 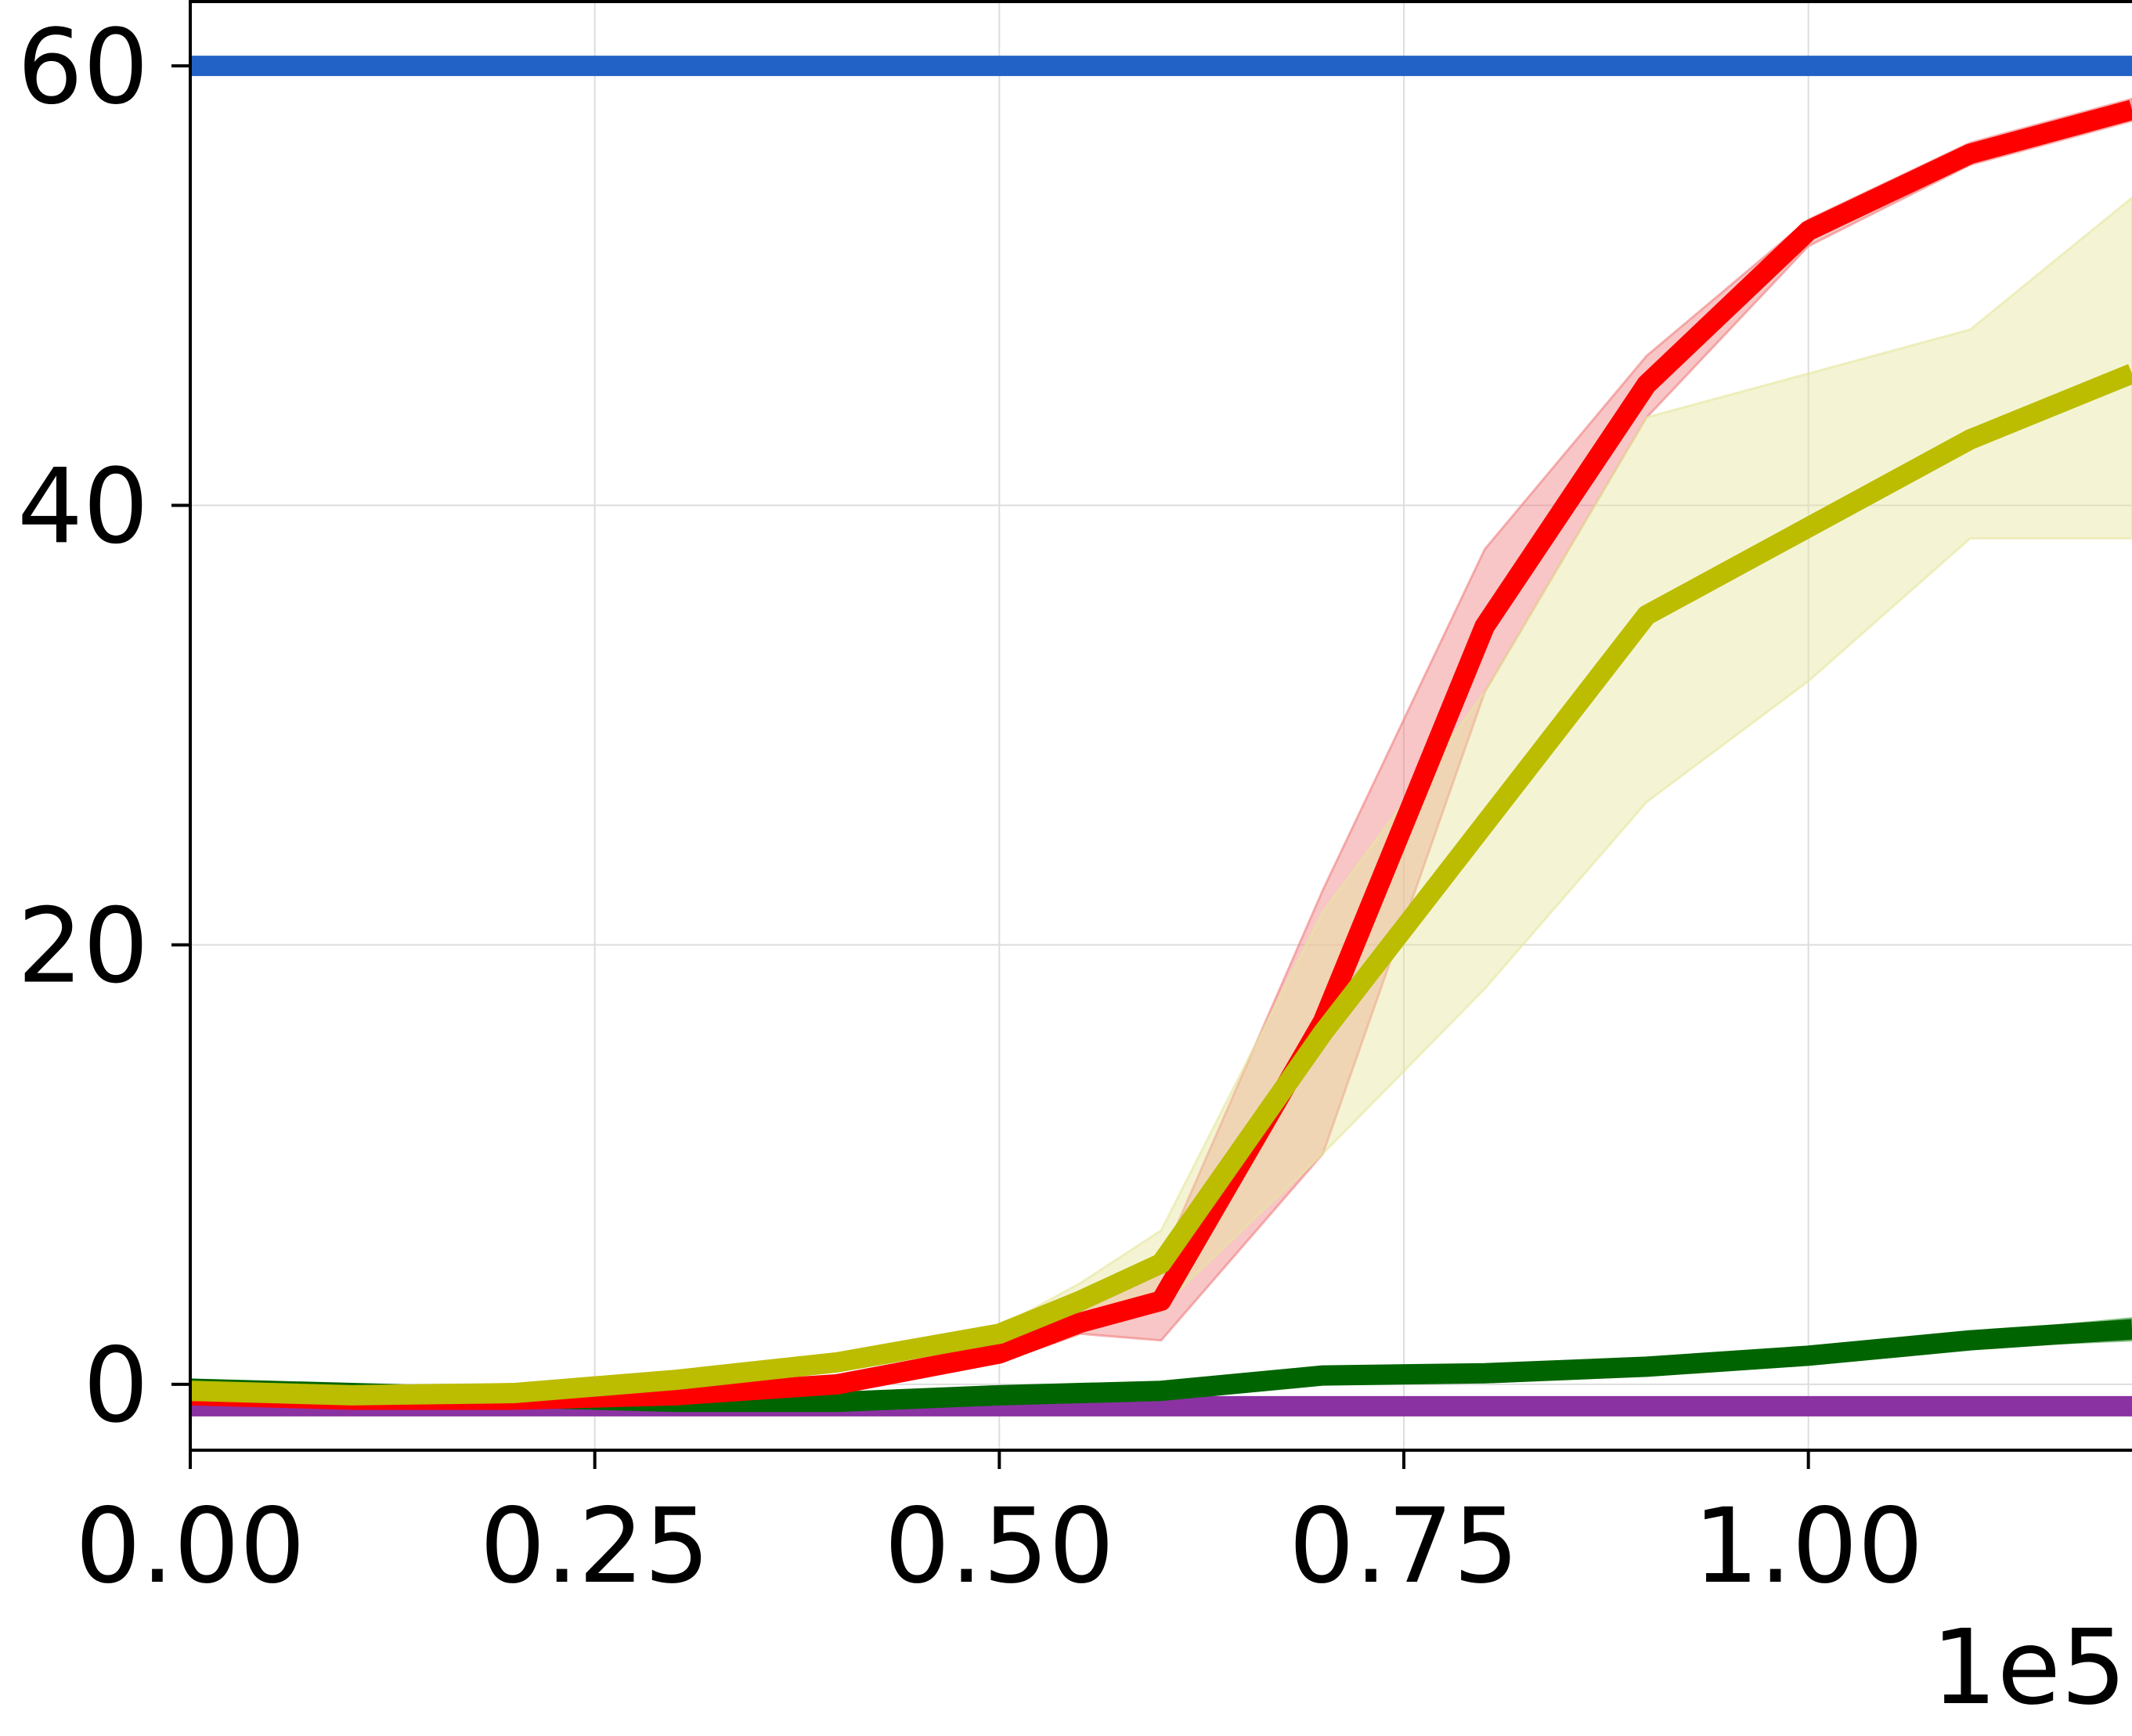 I want to click on x-tick-label-1: 0.25, so click(x=595, y=1546).